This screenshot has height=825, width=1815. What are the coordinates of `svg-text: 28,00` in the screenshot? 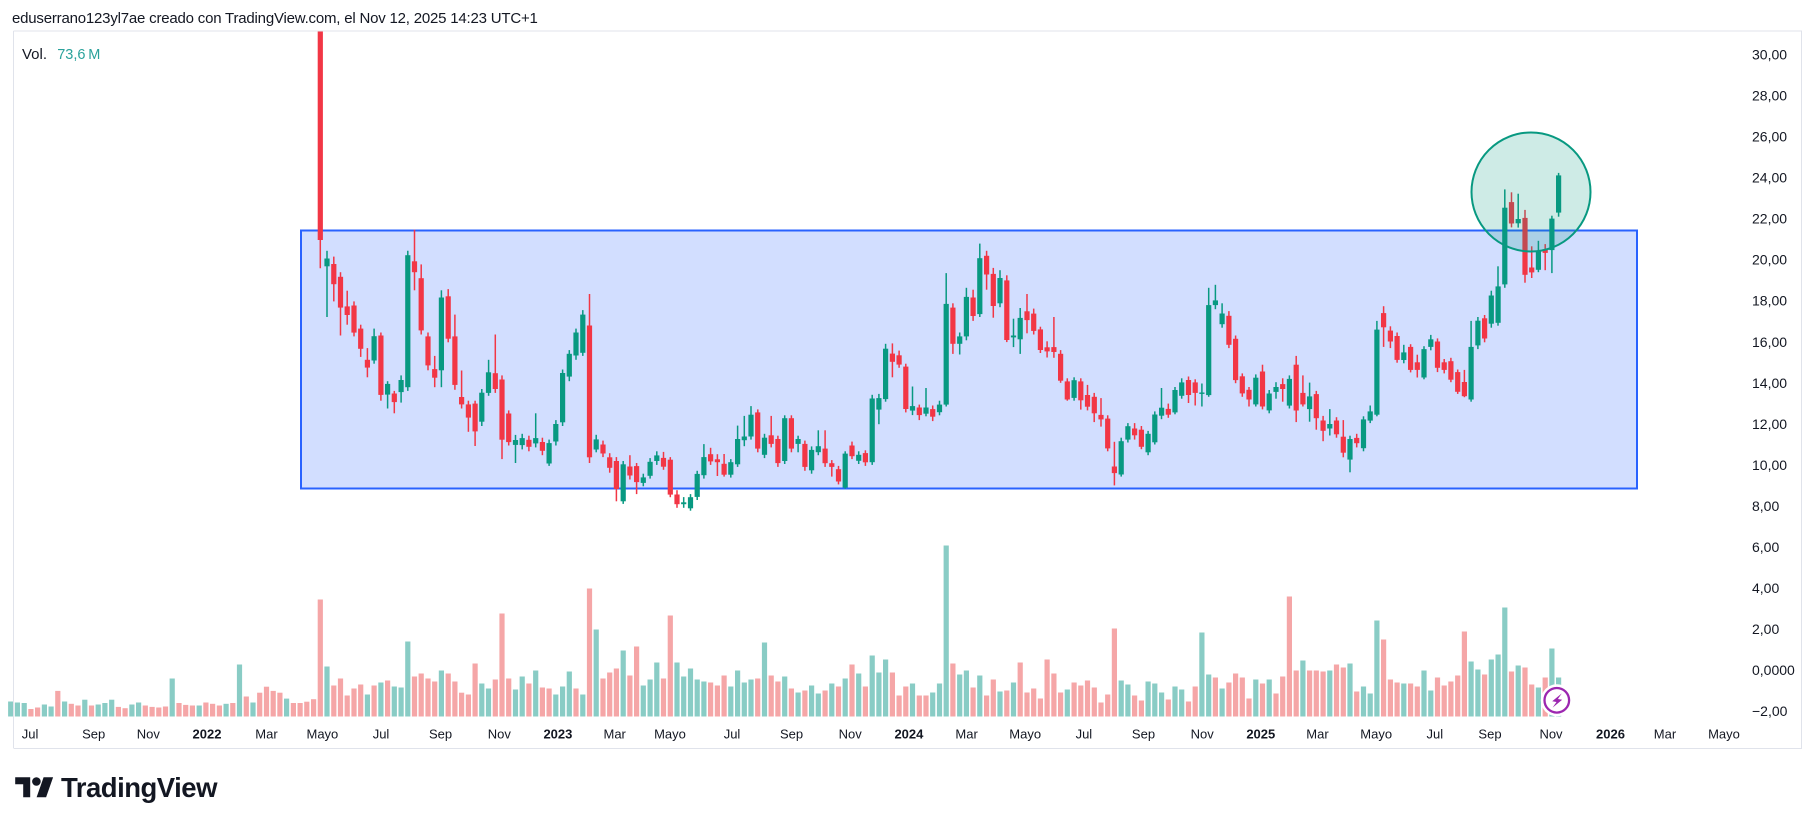 It's located at (1769, 96).